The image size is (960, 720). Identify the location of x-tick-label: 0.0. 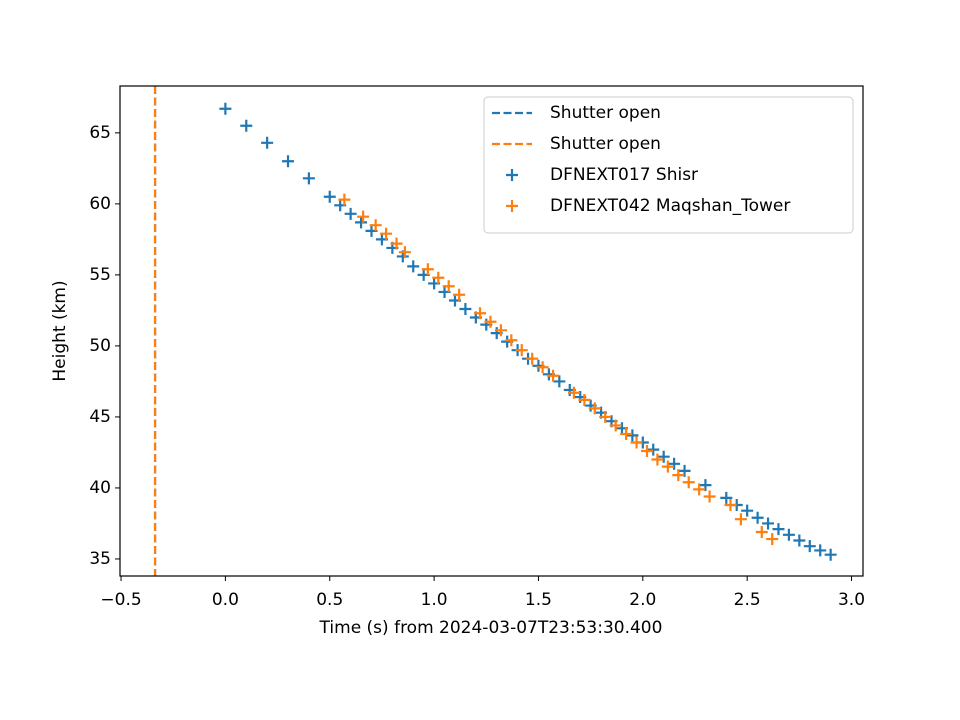
(225, 600).